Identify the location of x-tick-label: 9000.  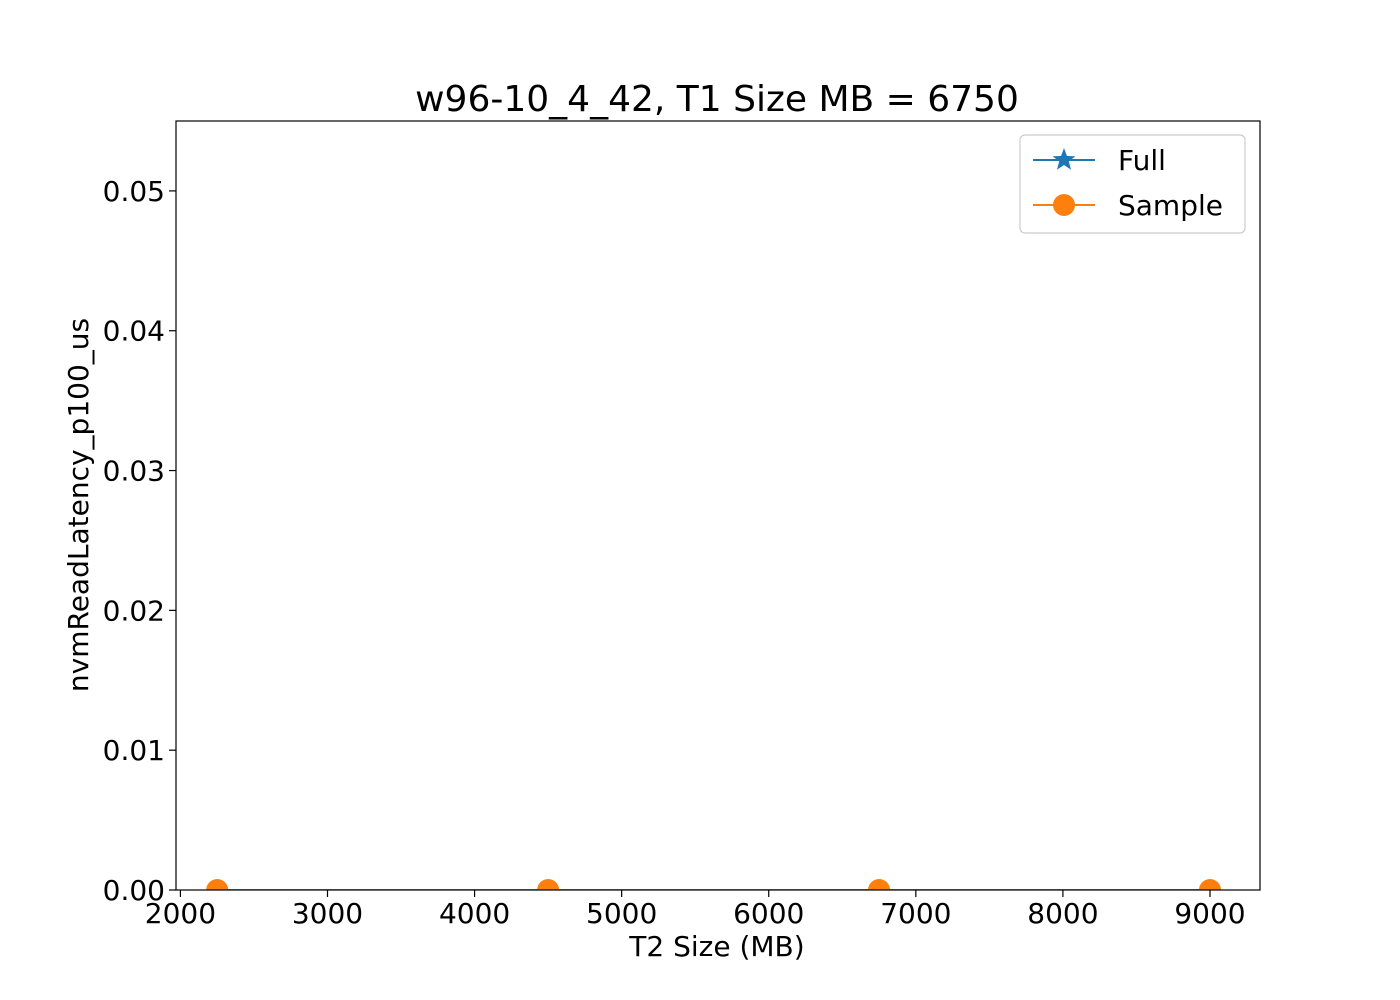
(1209, 913).